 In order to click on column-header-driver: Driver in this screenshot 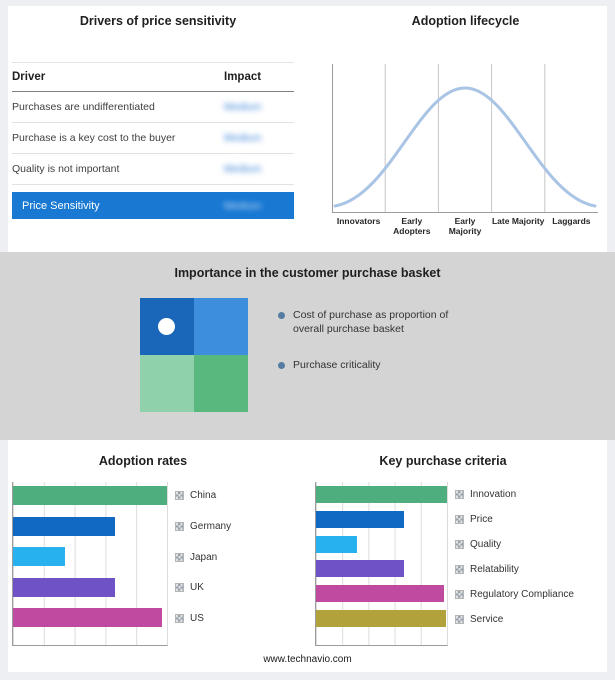, I will do `click(29, 77)`.